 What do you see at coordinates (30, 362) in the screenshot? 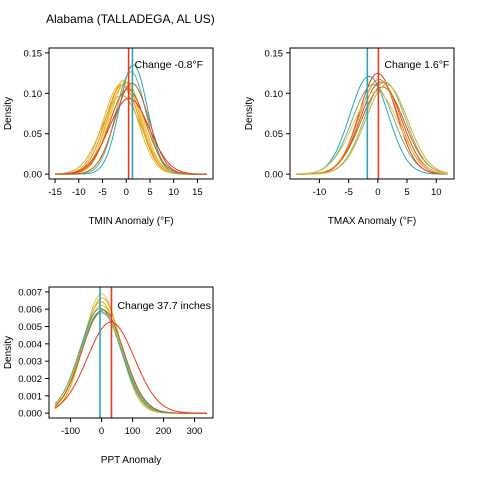
I see `y-tick-label-ppt-3: 0.003` at bounding box center [30, 362].